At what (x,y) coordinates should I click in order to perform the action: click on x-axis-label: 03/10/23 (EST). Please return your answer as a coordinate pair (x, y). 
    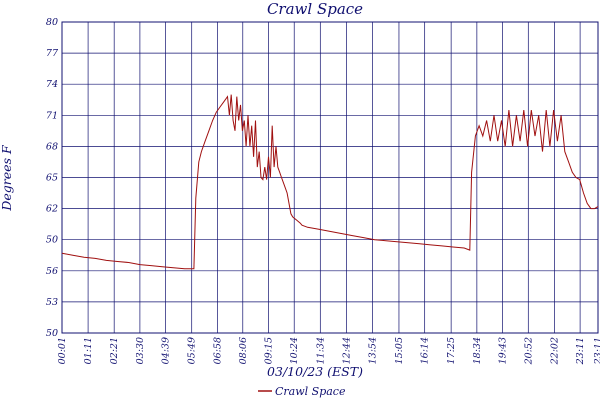
    Looking at the image, I should click on (315, 371).